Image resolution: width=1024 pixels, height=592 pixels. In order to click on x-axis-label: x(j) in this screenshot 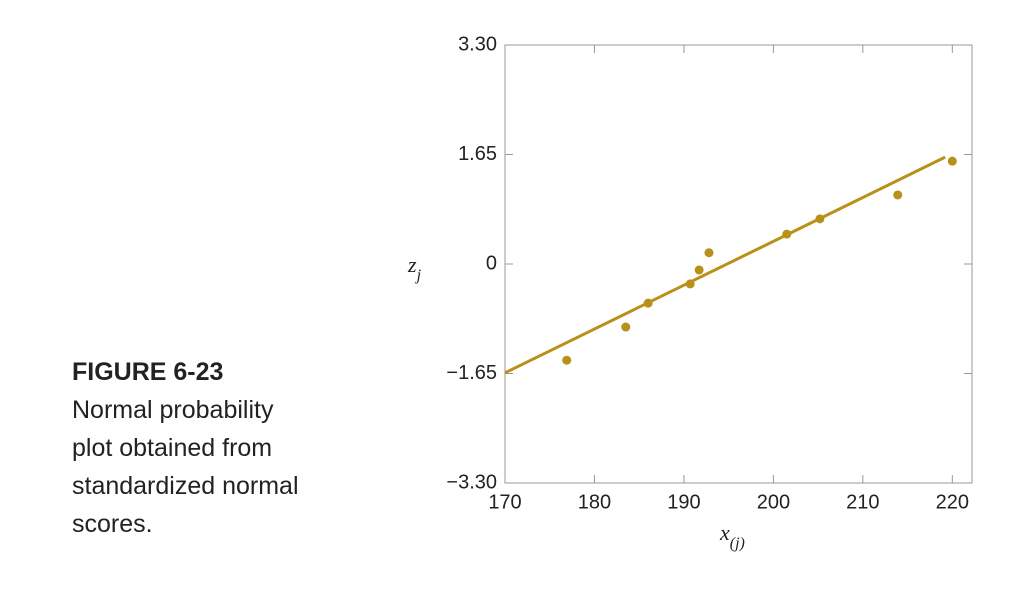, I will do `click(732, 536)`.